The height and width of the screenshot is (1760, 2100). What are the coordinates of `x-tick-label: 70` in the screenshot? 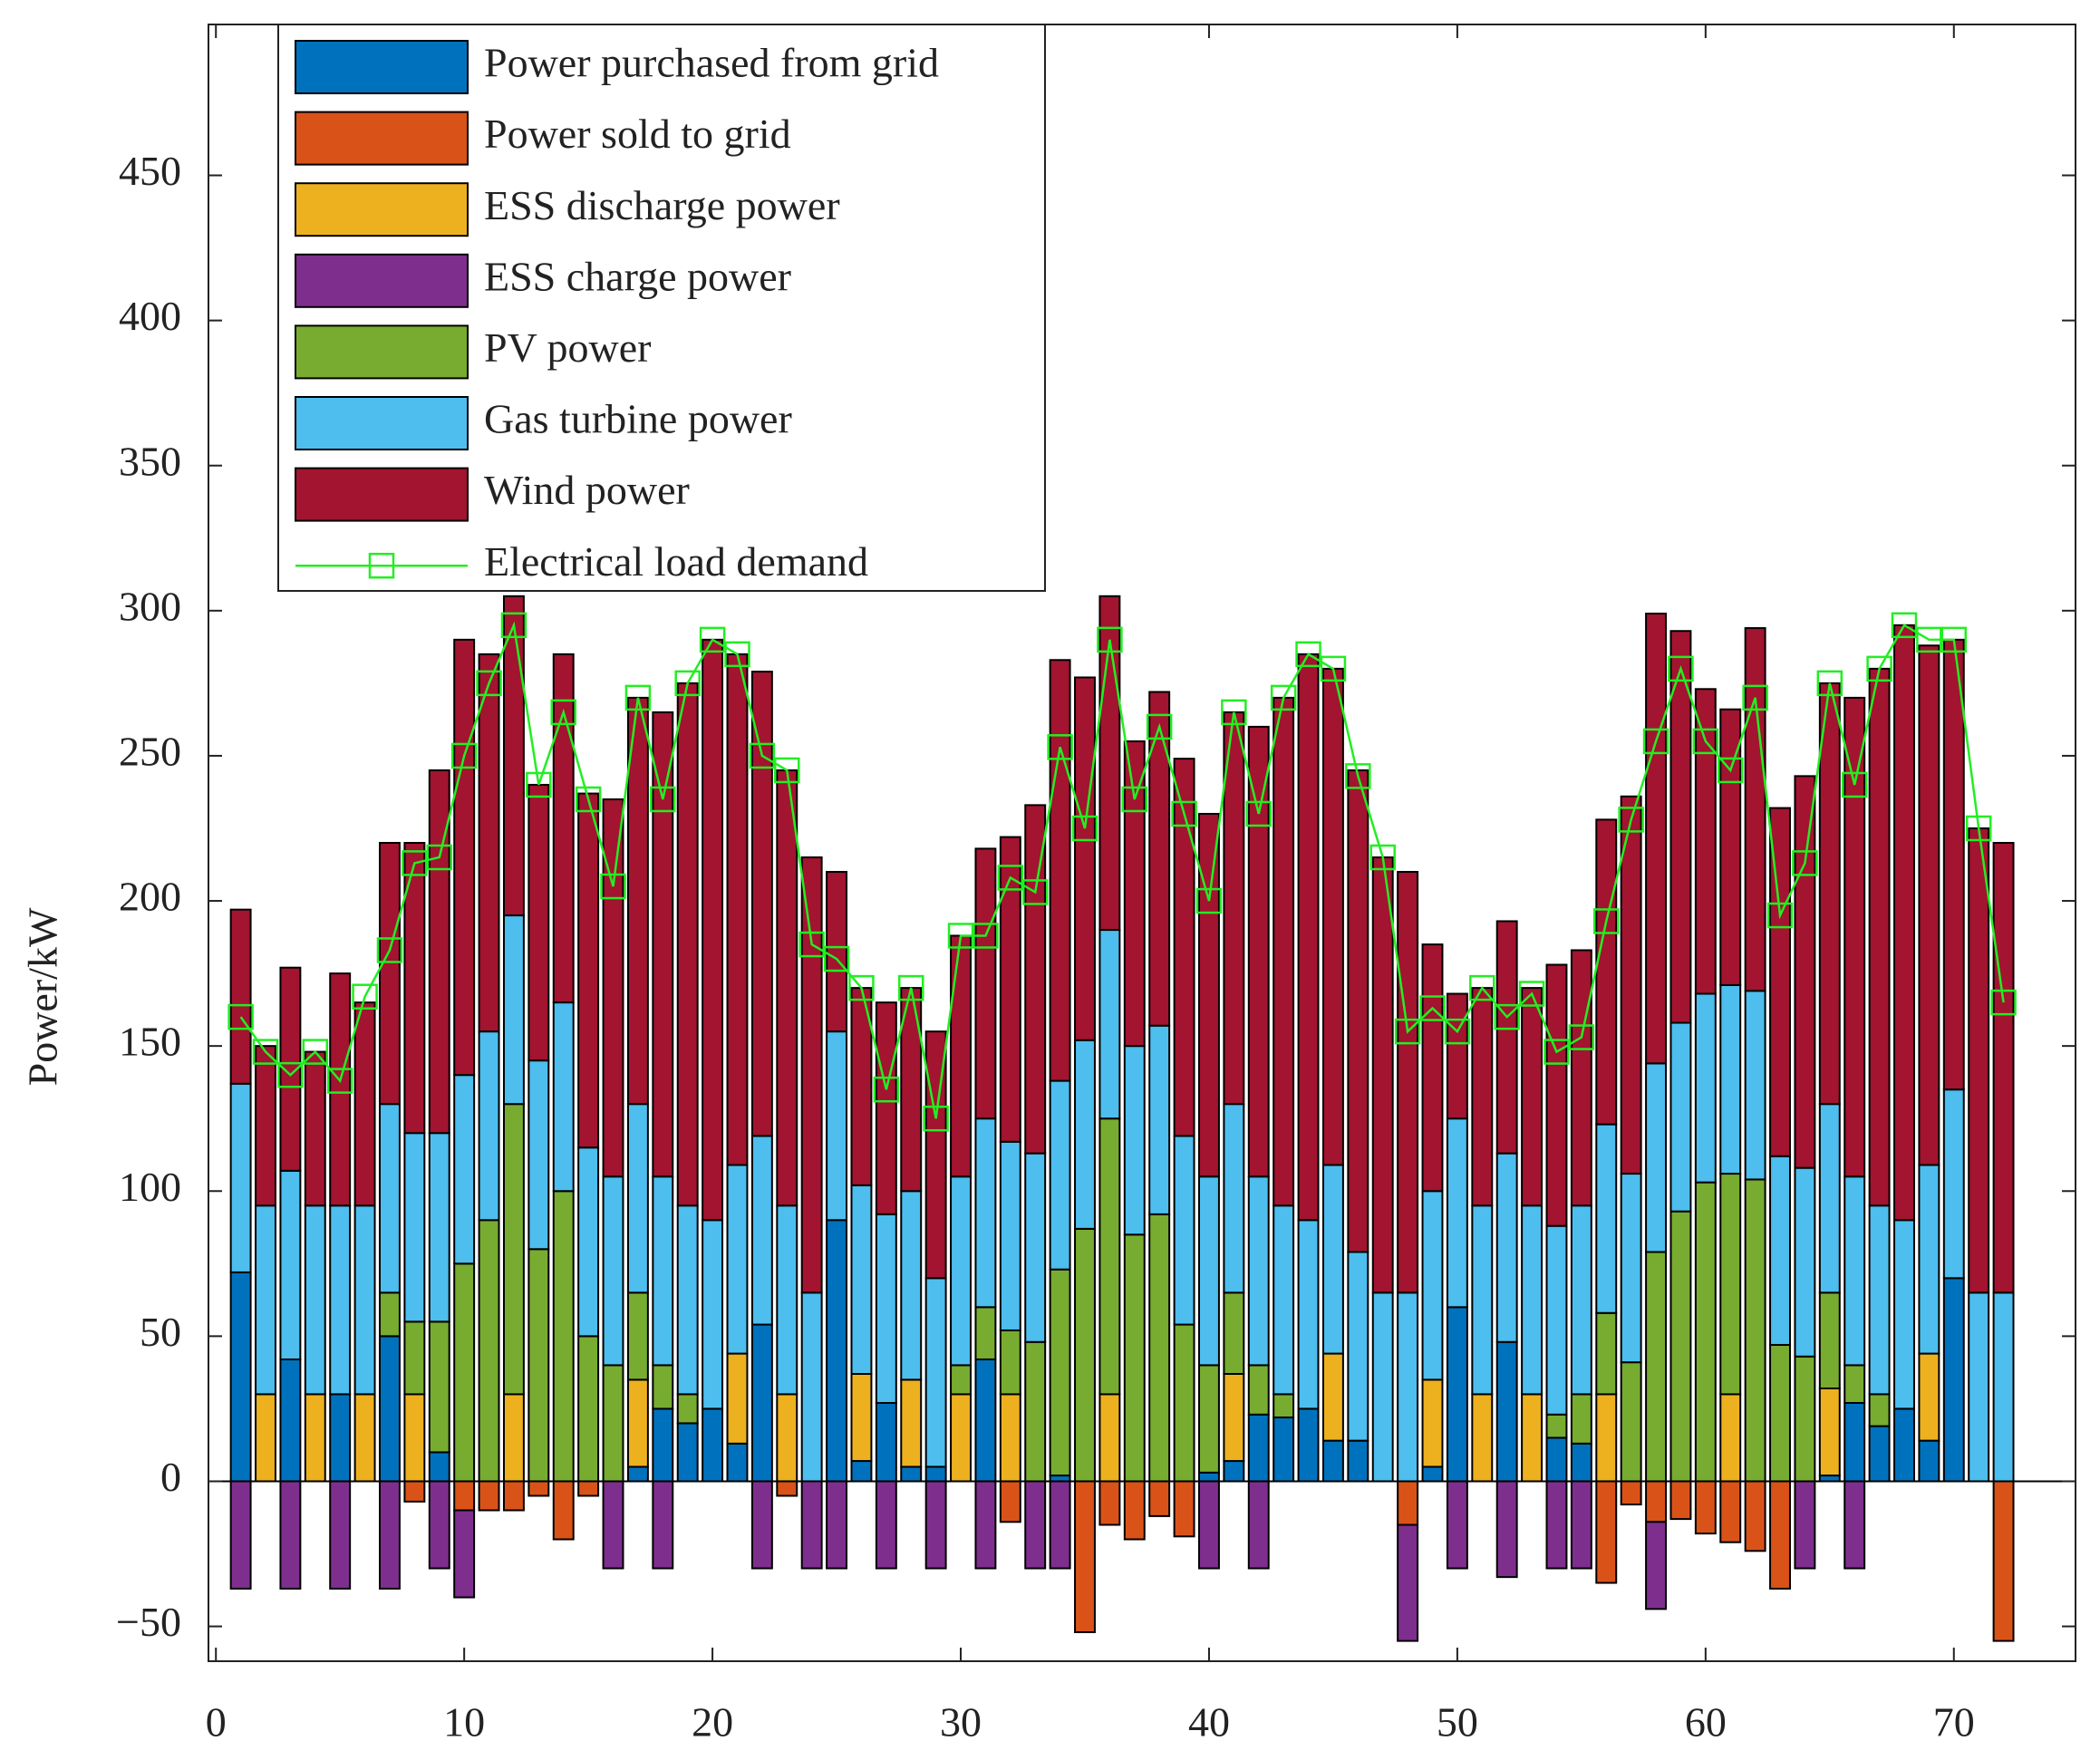 It's located at (1954, 1722).